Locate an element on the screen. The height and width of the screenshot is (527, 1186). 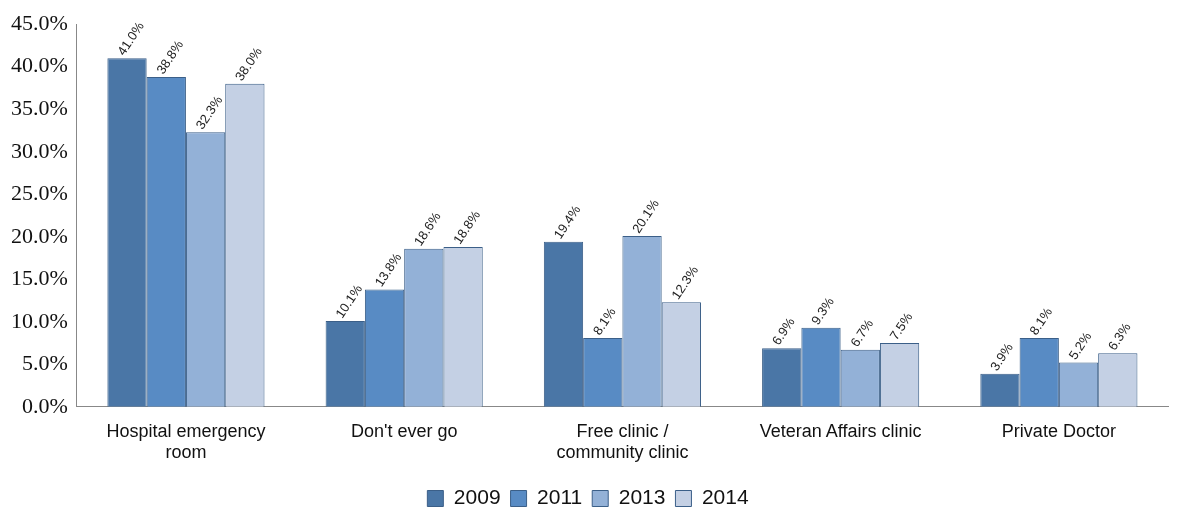
y-tick-label: 35.0% is located at coordinates (39, 107).